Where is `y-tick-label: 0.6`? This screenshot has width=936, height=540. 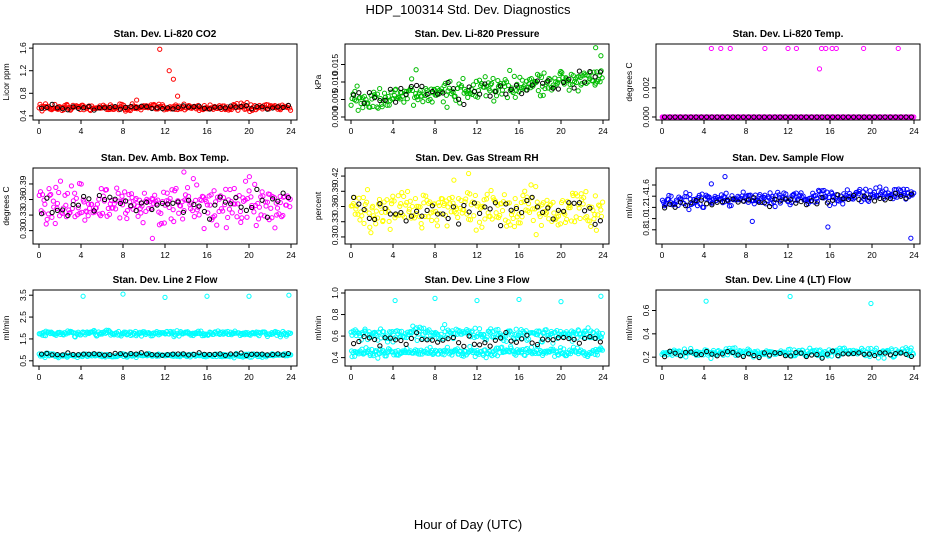 y-tick-label: 0.6 is located at coordinates (335, 336).